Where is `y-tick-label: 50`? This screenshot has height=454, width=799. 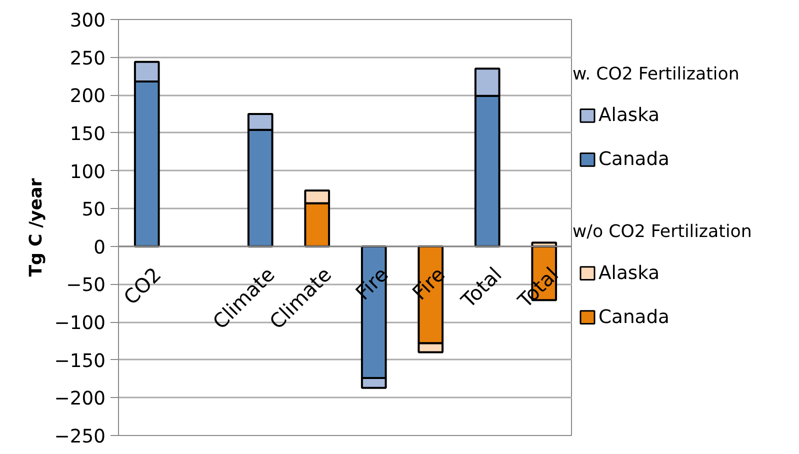 y-tick-label: 50 is located at coordinates (94, 210).